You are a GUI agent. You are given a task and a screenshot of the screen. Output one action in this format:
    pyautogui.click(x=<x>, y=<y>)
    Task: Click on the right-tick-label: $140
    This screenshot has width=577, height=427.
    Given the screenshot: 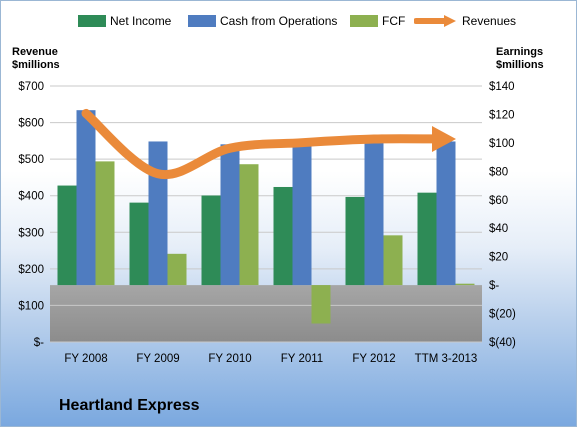 What is the action you would take?
    pyautogui.click(x=502, y=87)
    